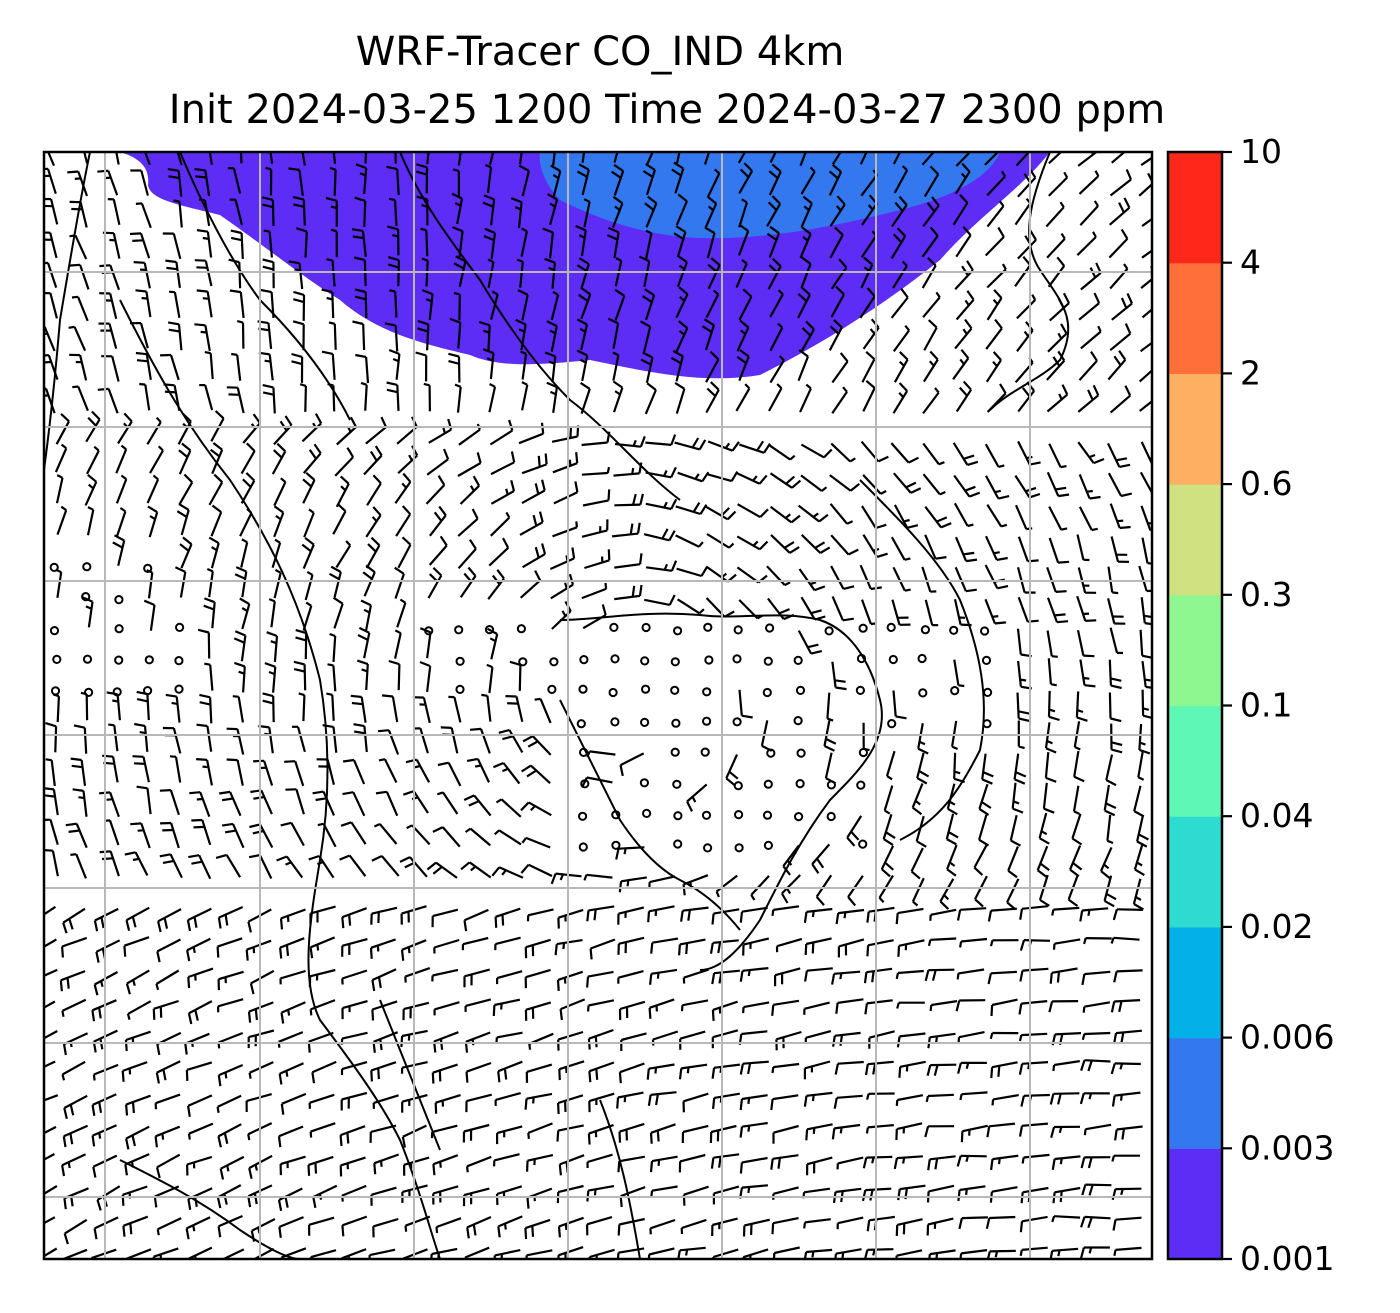 The height and width of the screenshot is (1313, 1400). What do you see at coordinates (1287, 1037) in the screenshot?
I see `colorbar-tick-label: 0.006` at bounding box center [1287, 1037].